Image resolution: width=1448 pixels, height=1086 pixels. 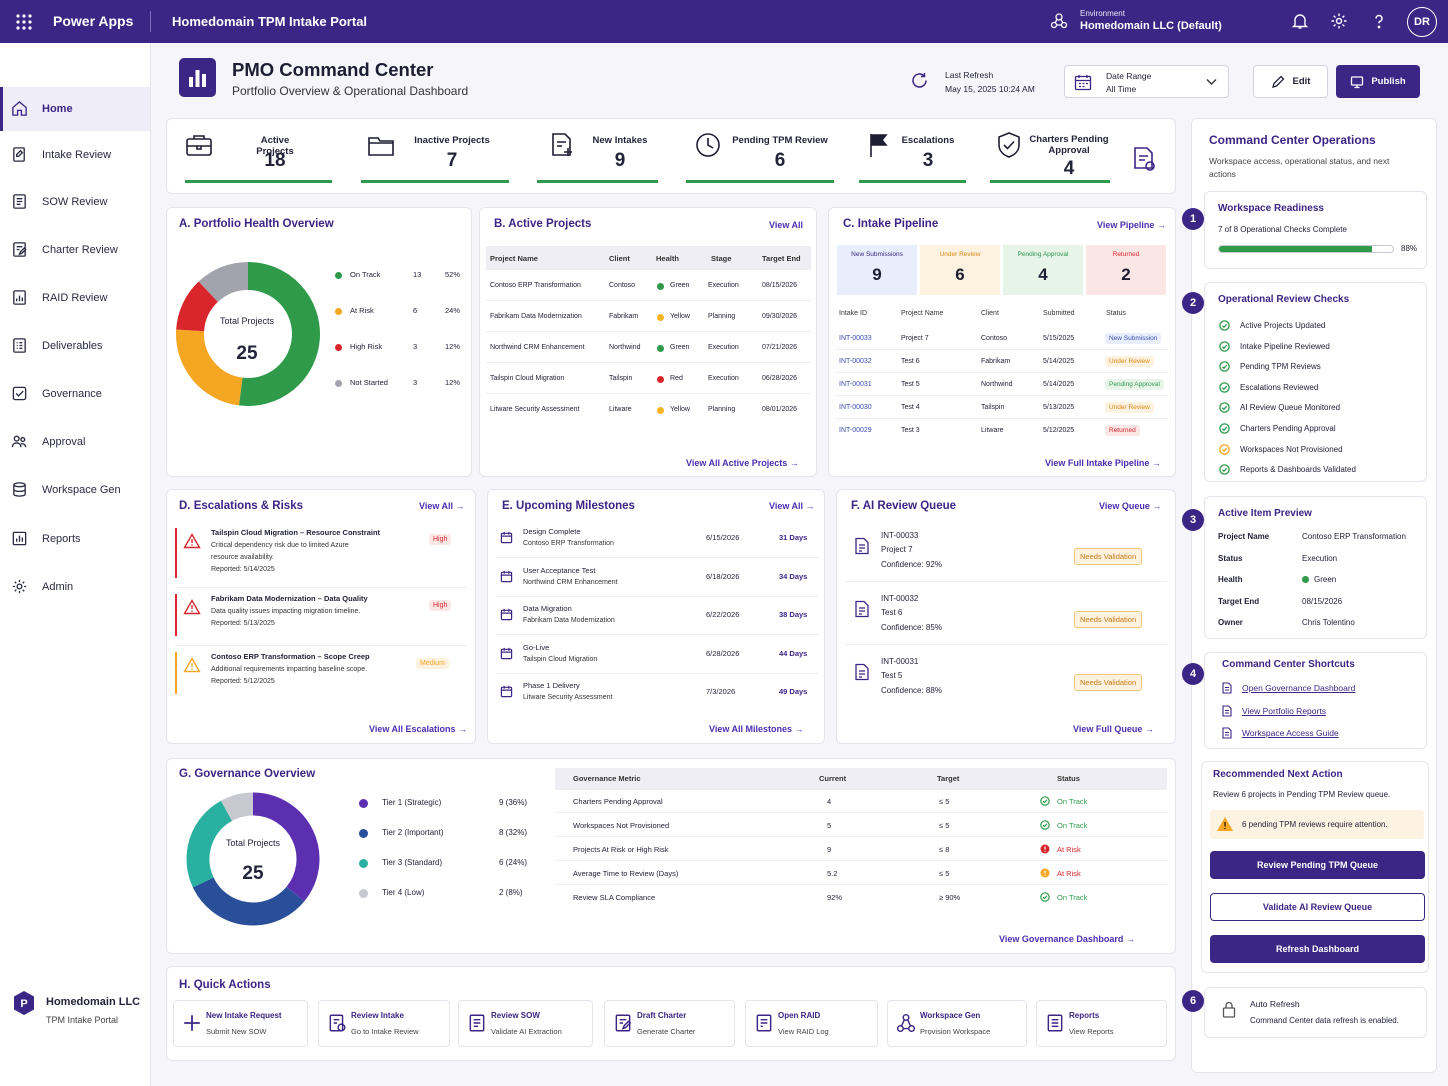 What do you see at coordinates (75, 539) in the screenshot?
I see `sidebar-item-reports: Reports` at bounding box center [75, 539].